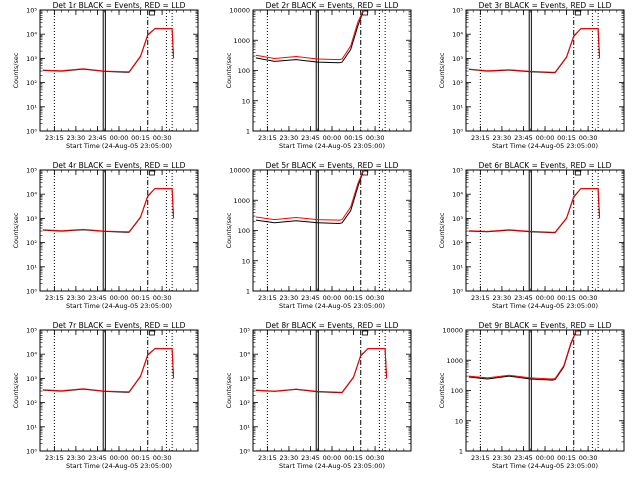  Describe the element at coordinates (545, 5) in the screenshot. I see `chart-title: Det 3r BLACK = Events, RED = LLD` at that location.